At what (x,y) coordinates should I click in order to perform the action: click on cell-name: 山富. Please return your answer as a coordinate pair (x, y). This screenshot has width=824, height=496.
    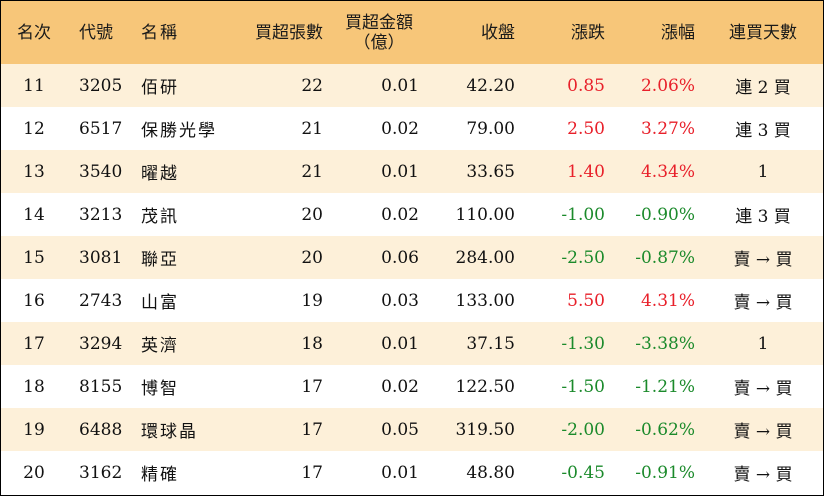
    Looking at the image, I should click on (160, 303).